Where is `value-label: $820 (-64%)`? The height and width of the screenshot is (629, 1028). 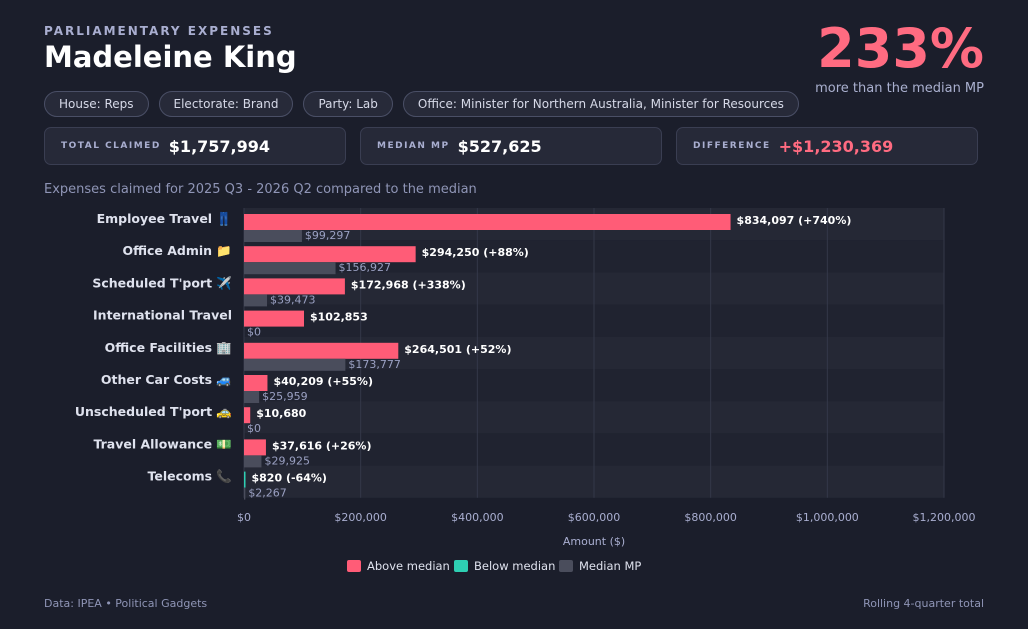 value-label: $820 (-64%) is located at coordinates (289, 478).